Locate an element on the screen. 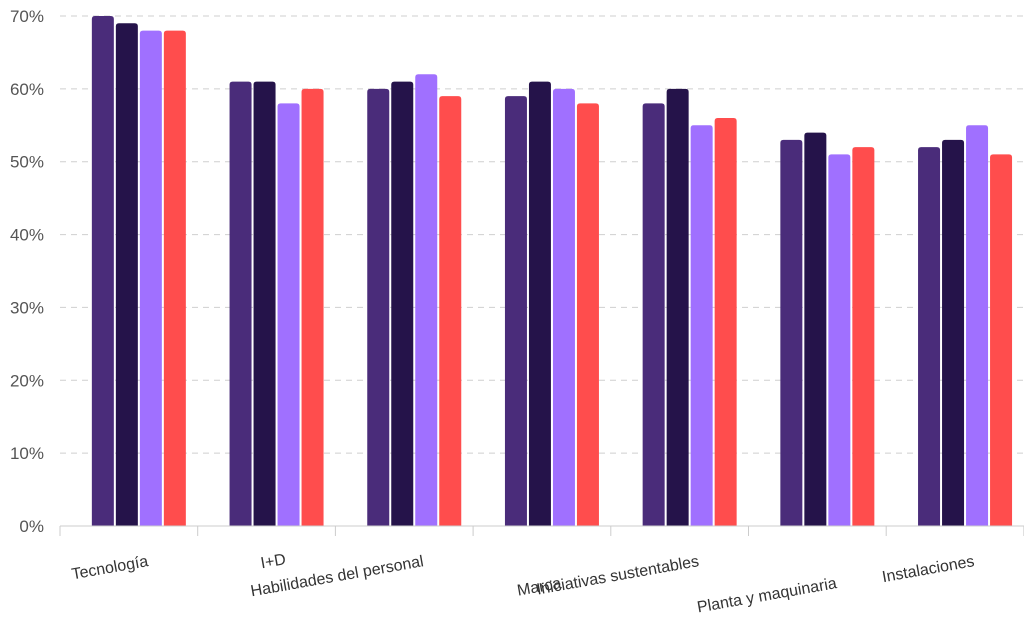  y-tick-label: 50% is located at coordinates (27, 162).